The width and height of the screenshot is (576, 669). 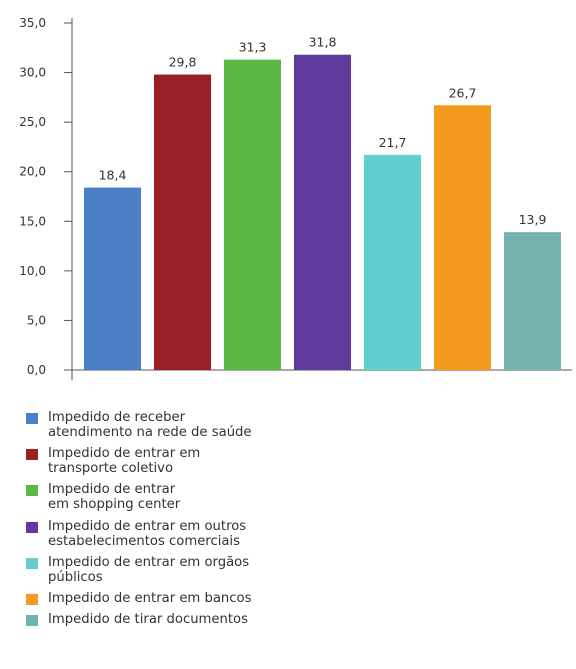 What do you see at coordinates (114, 497) in the screenshot?
I see `legend-label: Impedido de entrar em shopping center` at bounding box center [114, 497].